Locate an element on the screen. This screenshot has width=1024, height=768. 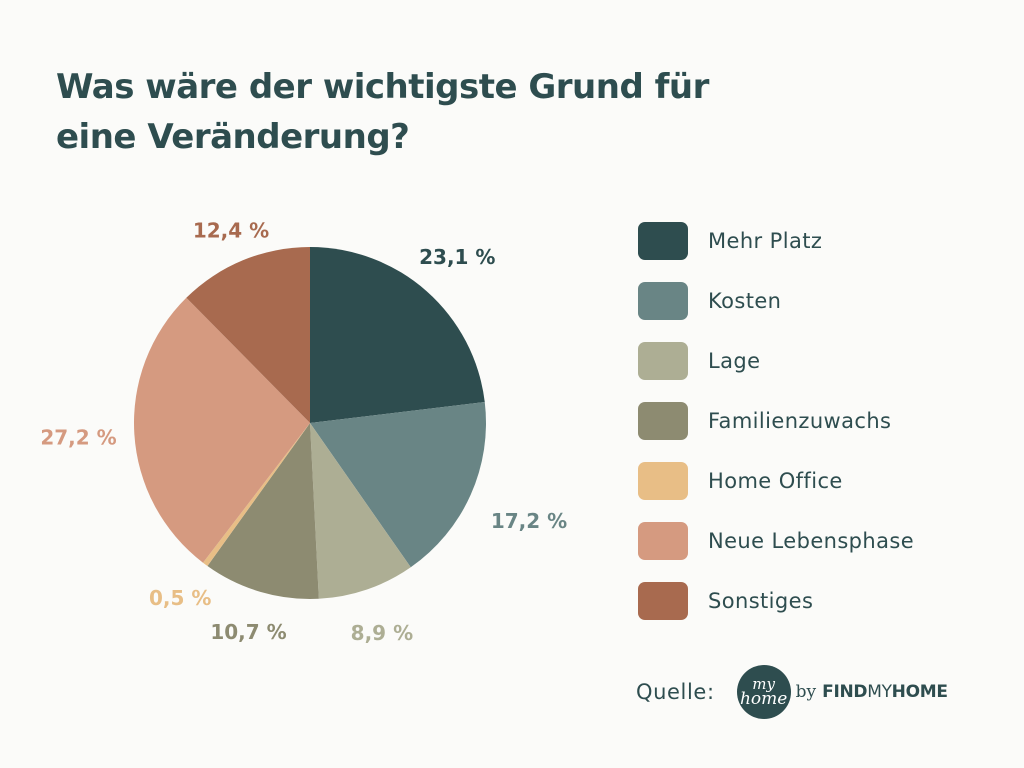
legend-item-sonstiges: Sonstiges is located at coordinates (776, 612).